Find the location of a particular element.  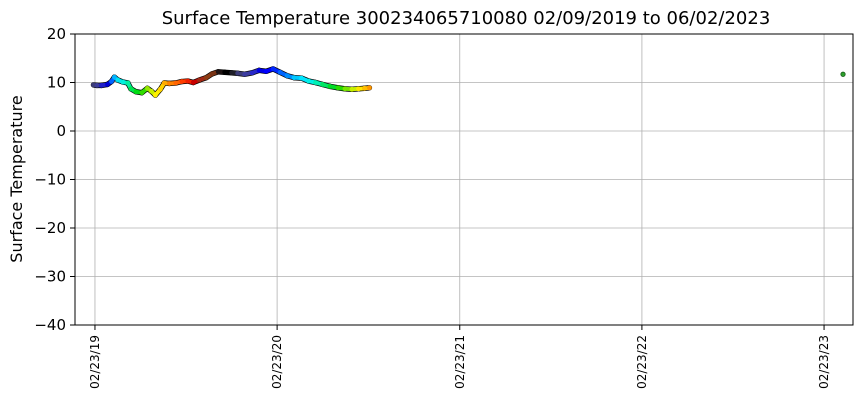

y-tick-label: 20 is located at coordinates (56, 34).